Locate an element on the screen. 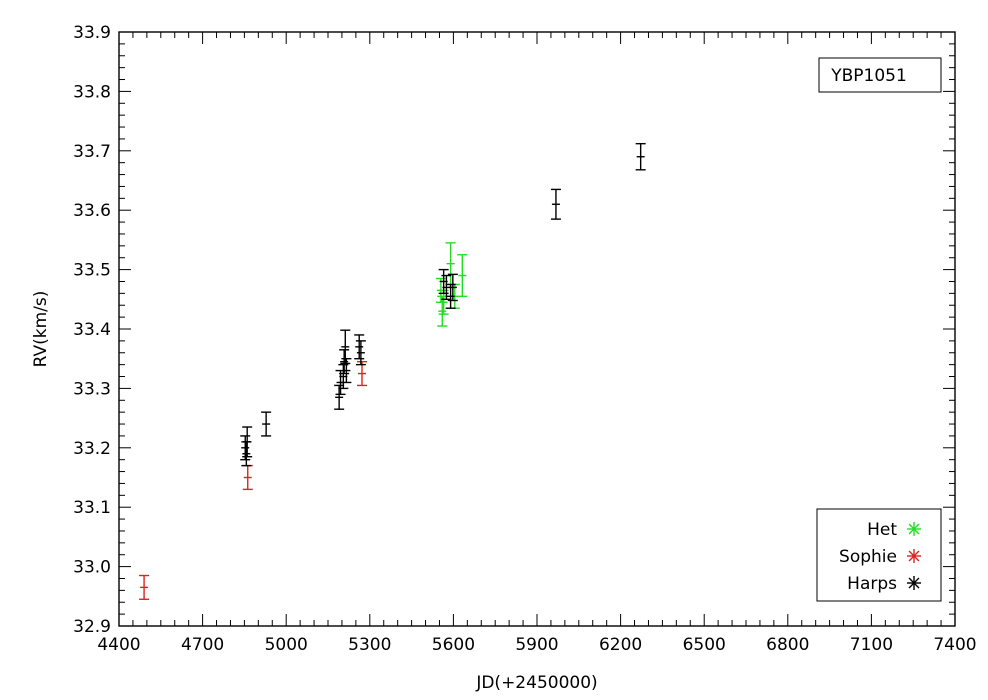 The height and width of the screenshot is (700, 988). x-tick-label: 5600 is located at coordinates (453, 645).